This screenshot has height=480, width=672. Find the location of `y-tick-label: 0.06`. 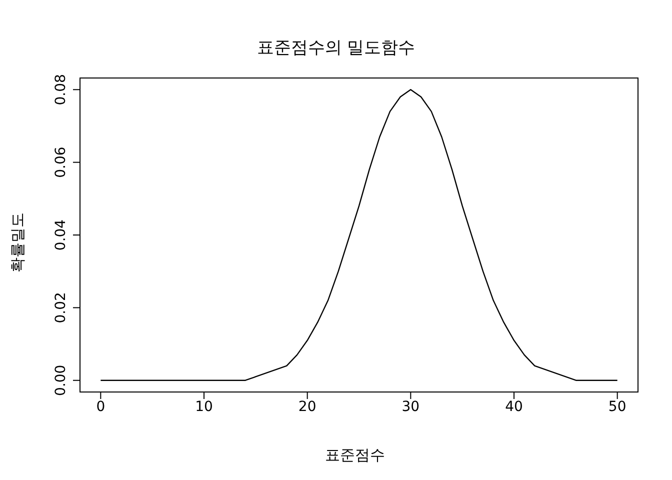

y-tick-label: 0.06 is located at coordinates (61, 162).